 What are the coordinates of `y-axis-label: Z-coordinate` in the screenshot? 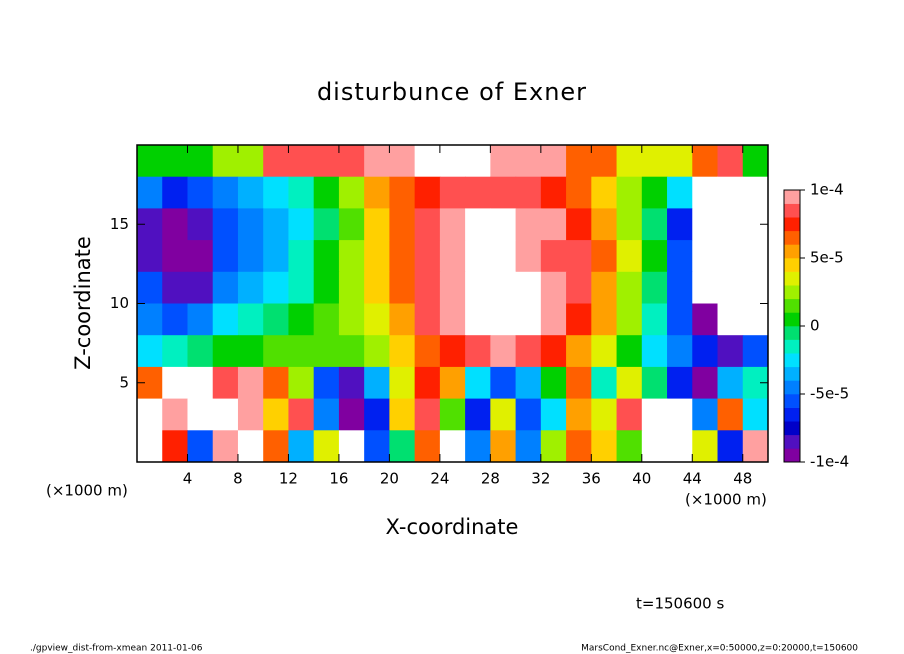 It's located at (83, 303).